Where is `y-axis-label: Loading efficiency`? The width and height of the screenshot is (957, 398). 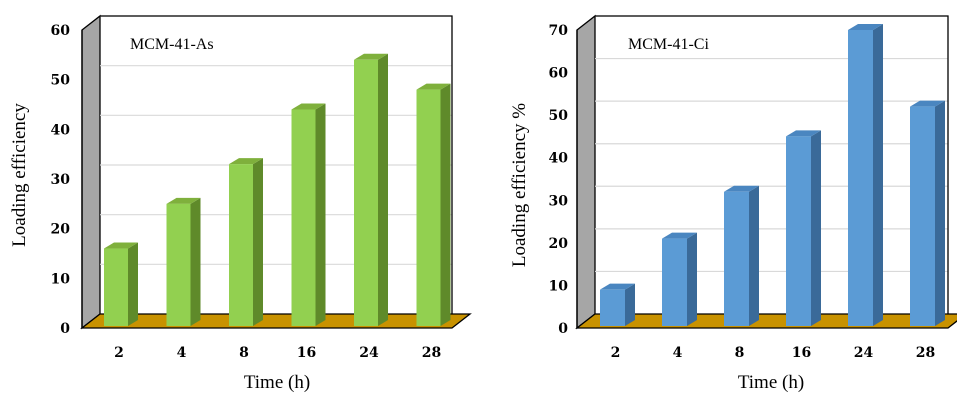 y-axis-label: Loading efficiency is located at coordinates (19, 175).